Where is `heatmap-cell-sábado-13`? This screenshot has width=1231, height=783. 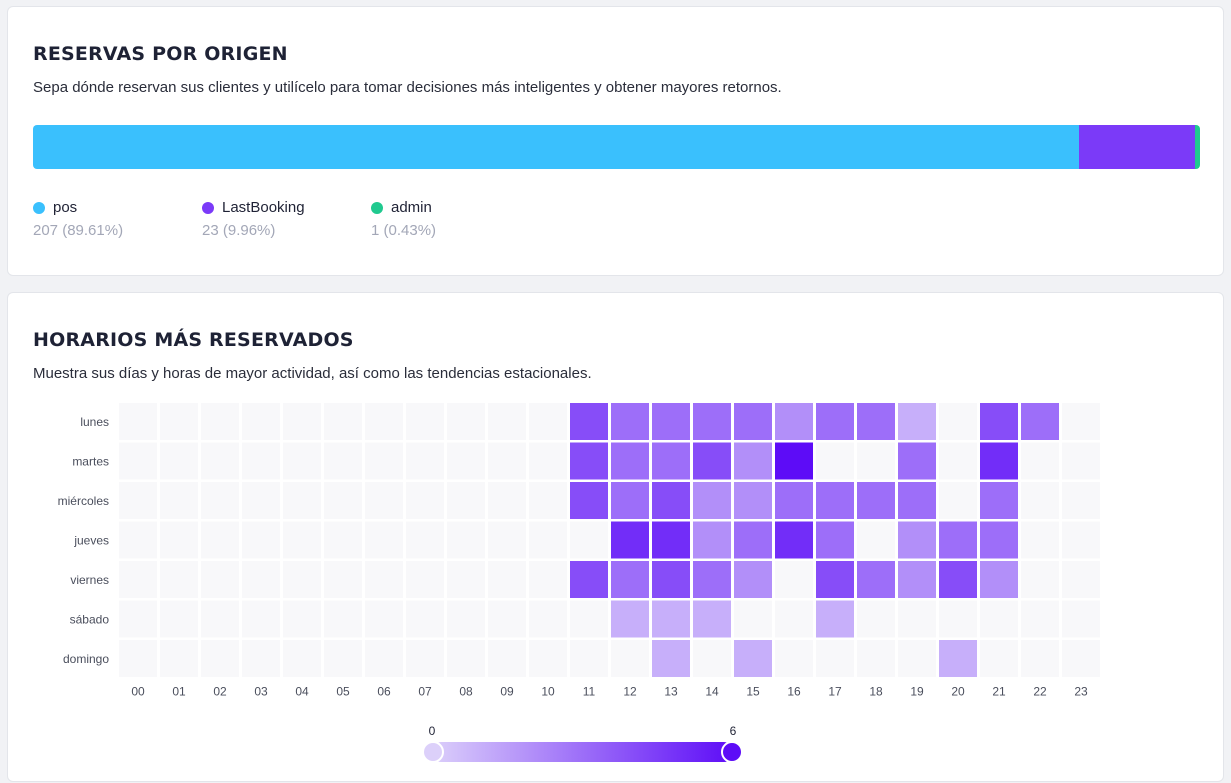 heatmap-cell-sábado-13 is located at coordinates (671, 619).